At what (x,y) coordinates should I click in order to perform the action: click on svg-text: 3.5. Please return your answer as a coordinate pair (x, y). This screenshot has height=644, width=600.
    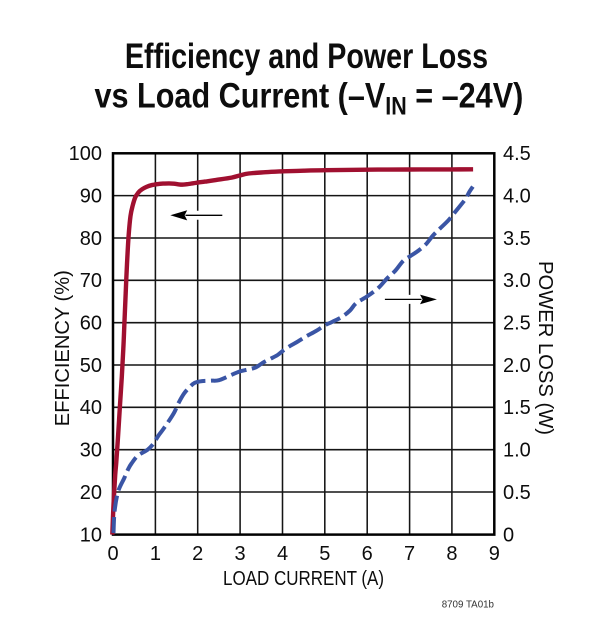
    Looking at the image, I should click on (517, 239).